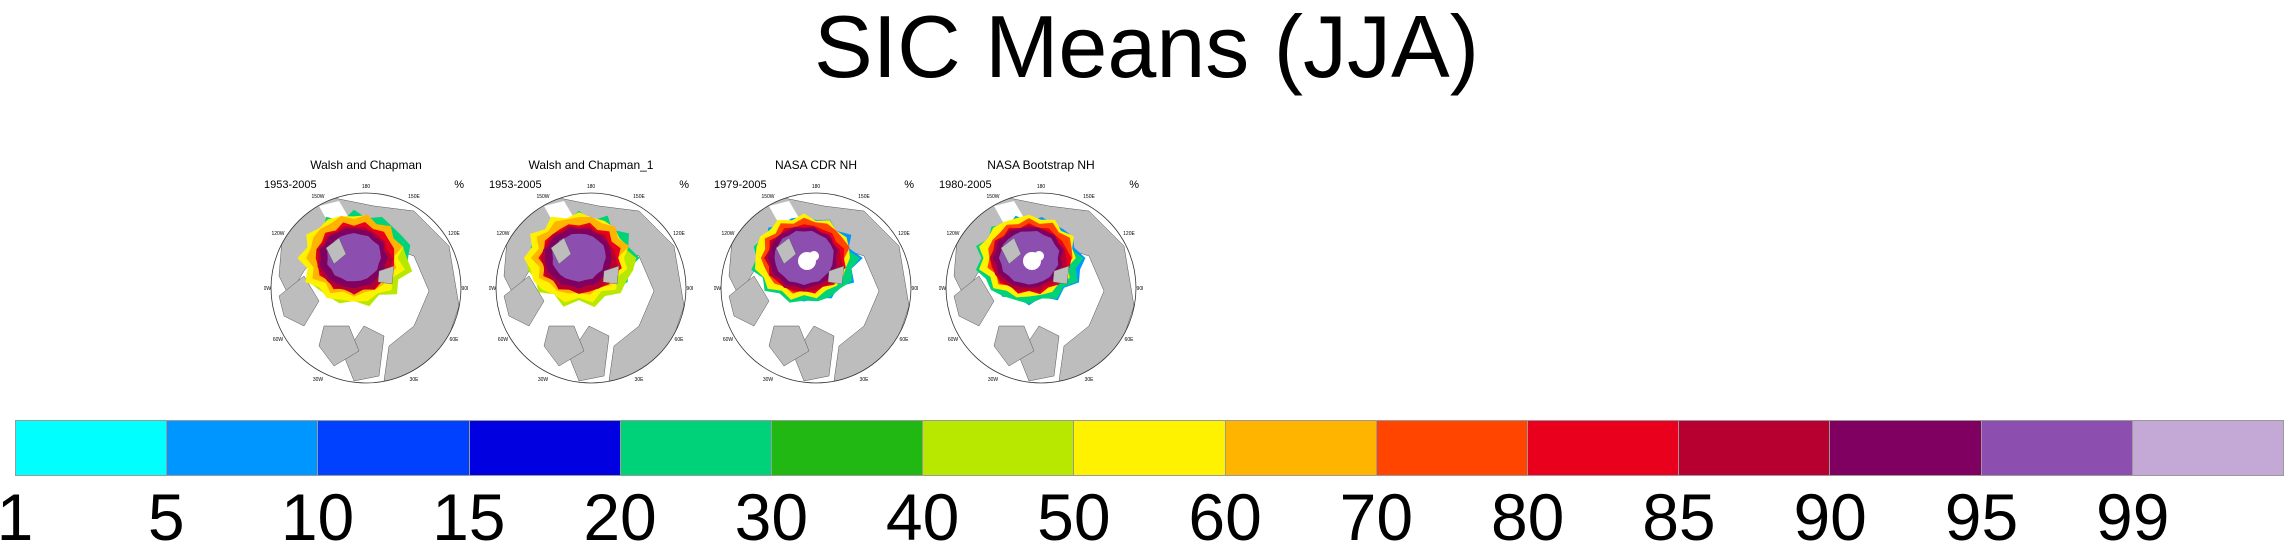  Describe the element at coordinates (1074, 517) in the screenshot. I see `colorbar-tick-label: 50` at that location.